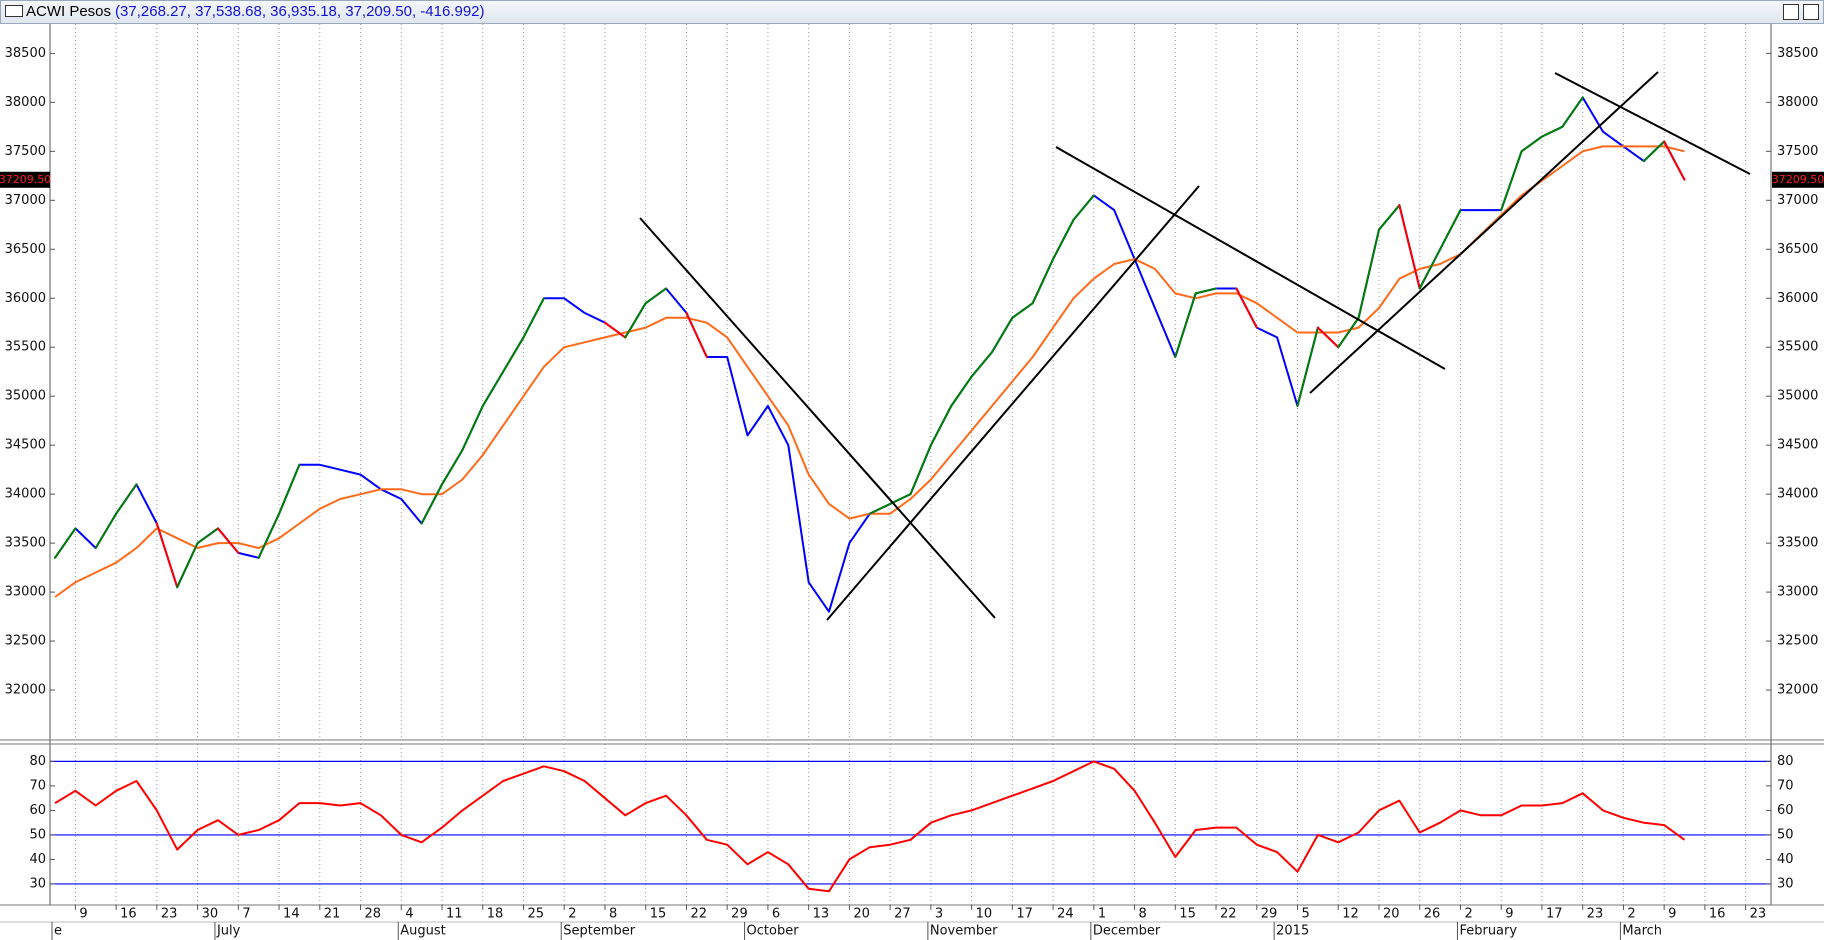 The image size is (1824, 940). I want to click on y-tick-label: 36500, so click(25, 249).